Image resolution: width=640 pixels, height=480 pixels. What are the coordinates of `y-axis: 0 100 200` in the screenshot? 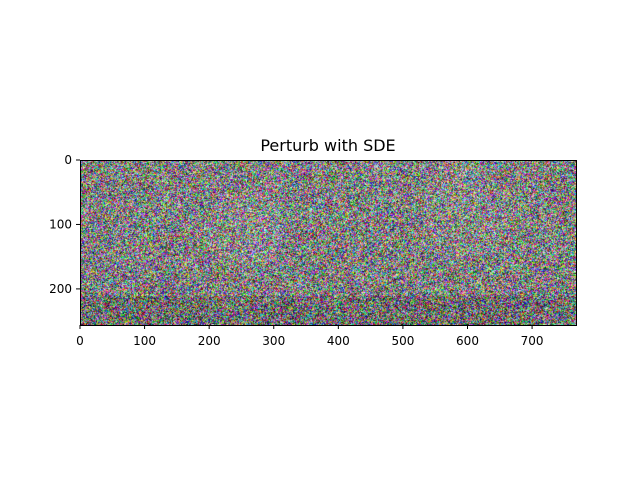 It's located at (64, 224).